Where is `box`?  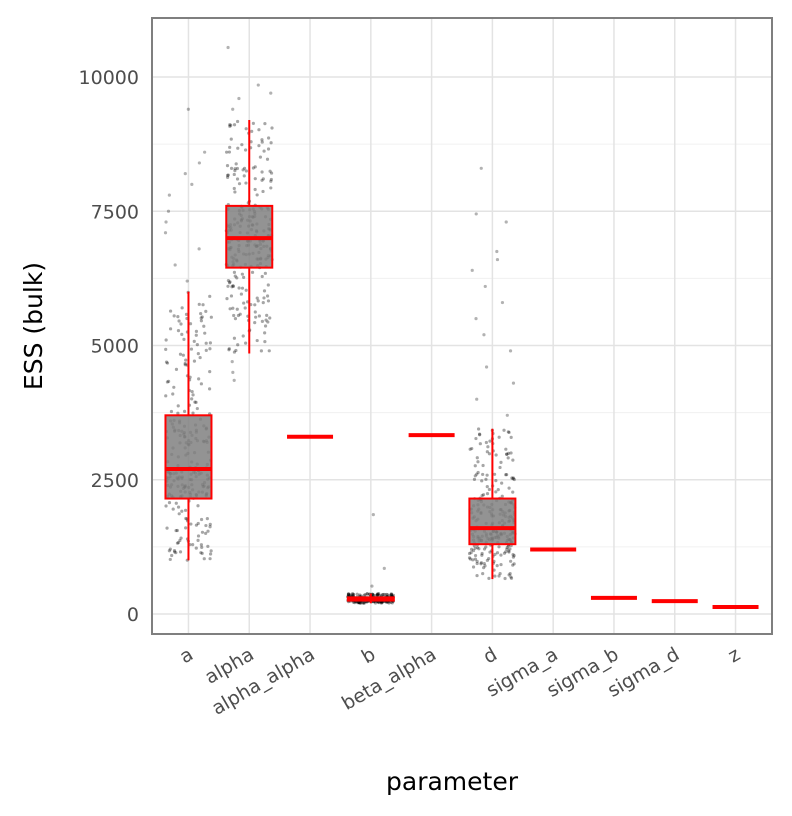 box is located at coordinates (492, 521).